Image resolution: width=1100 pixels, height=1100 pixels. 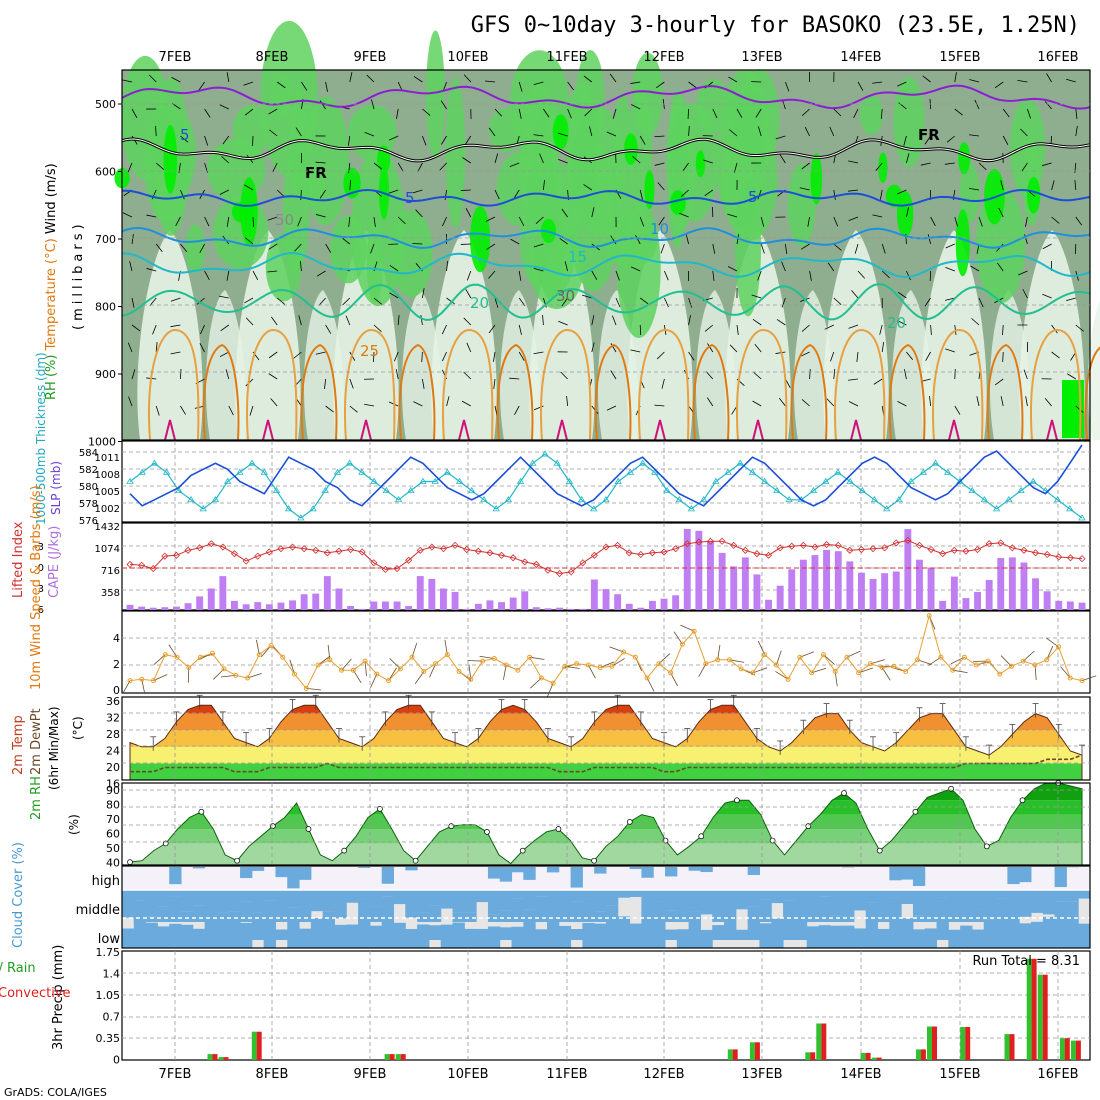 I want to click on rh-label: RH (%), so click(x=51, y=375).